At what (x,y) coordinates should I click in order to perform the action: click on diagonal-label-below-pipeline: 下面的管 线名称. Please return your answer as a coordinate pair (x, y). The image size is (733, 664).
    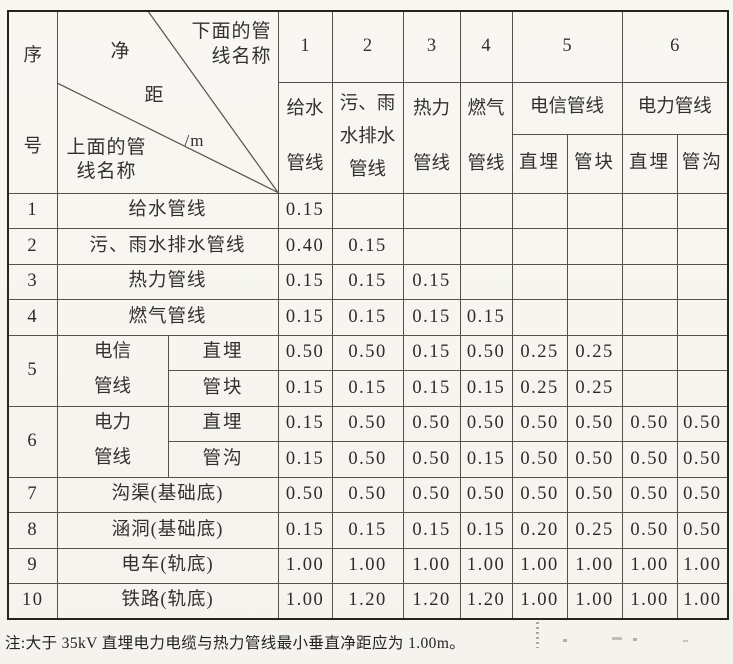
    Looking at the image, I should click on (231, 44).